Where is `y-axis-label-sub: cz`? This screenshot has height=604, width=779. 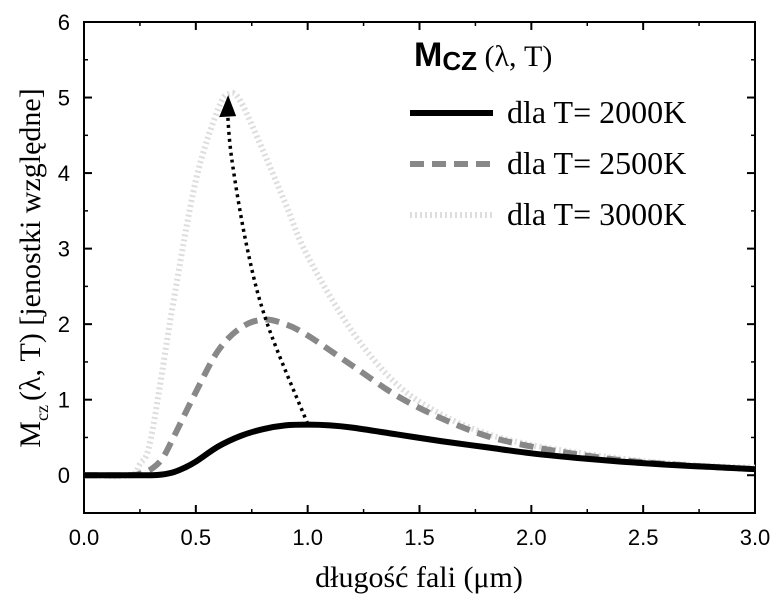 y-axis-label-sub: cz is located at coordinates (42, 413).